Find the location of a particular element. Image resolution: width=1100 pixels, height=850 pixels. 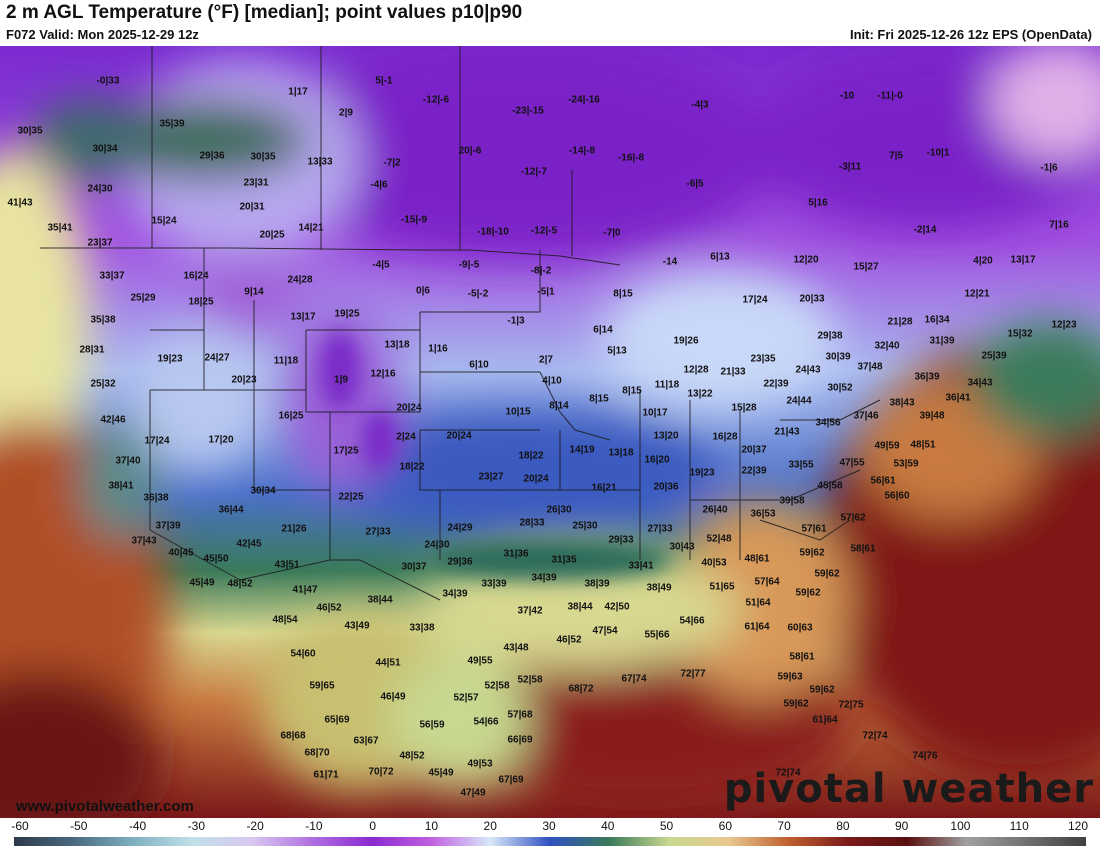

point-value-label: 23|35 is located at coordinates (763, 359).